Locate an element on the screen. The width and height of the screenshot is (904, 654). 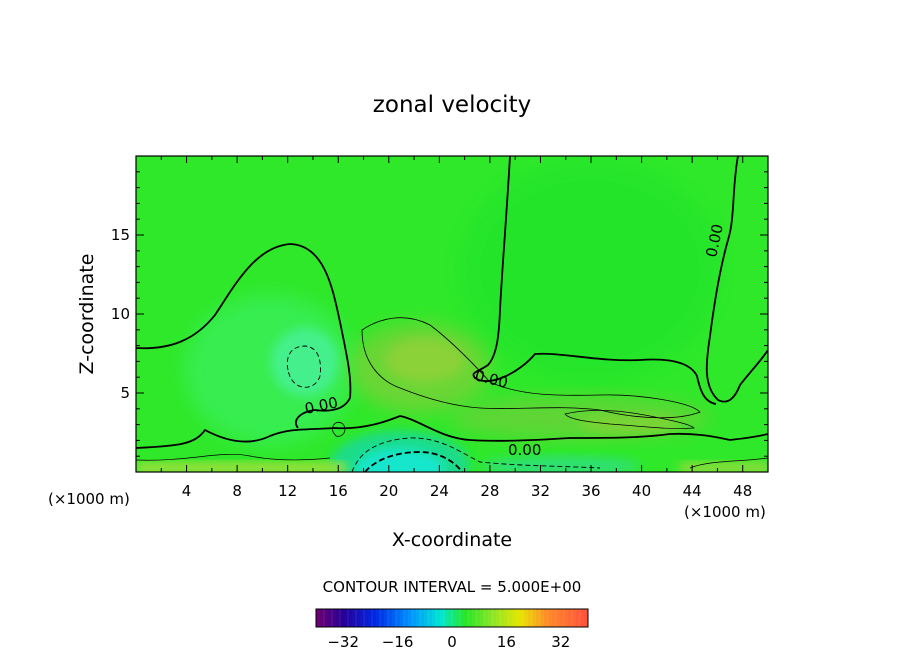
positive-contour-jet is located at coordinates (531, 368).